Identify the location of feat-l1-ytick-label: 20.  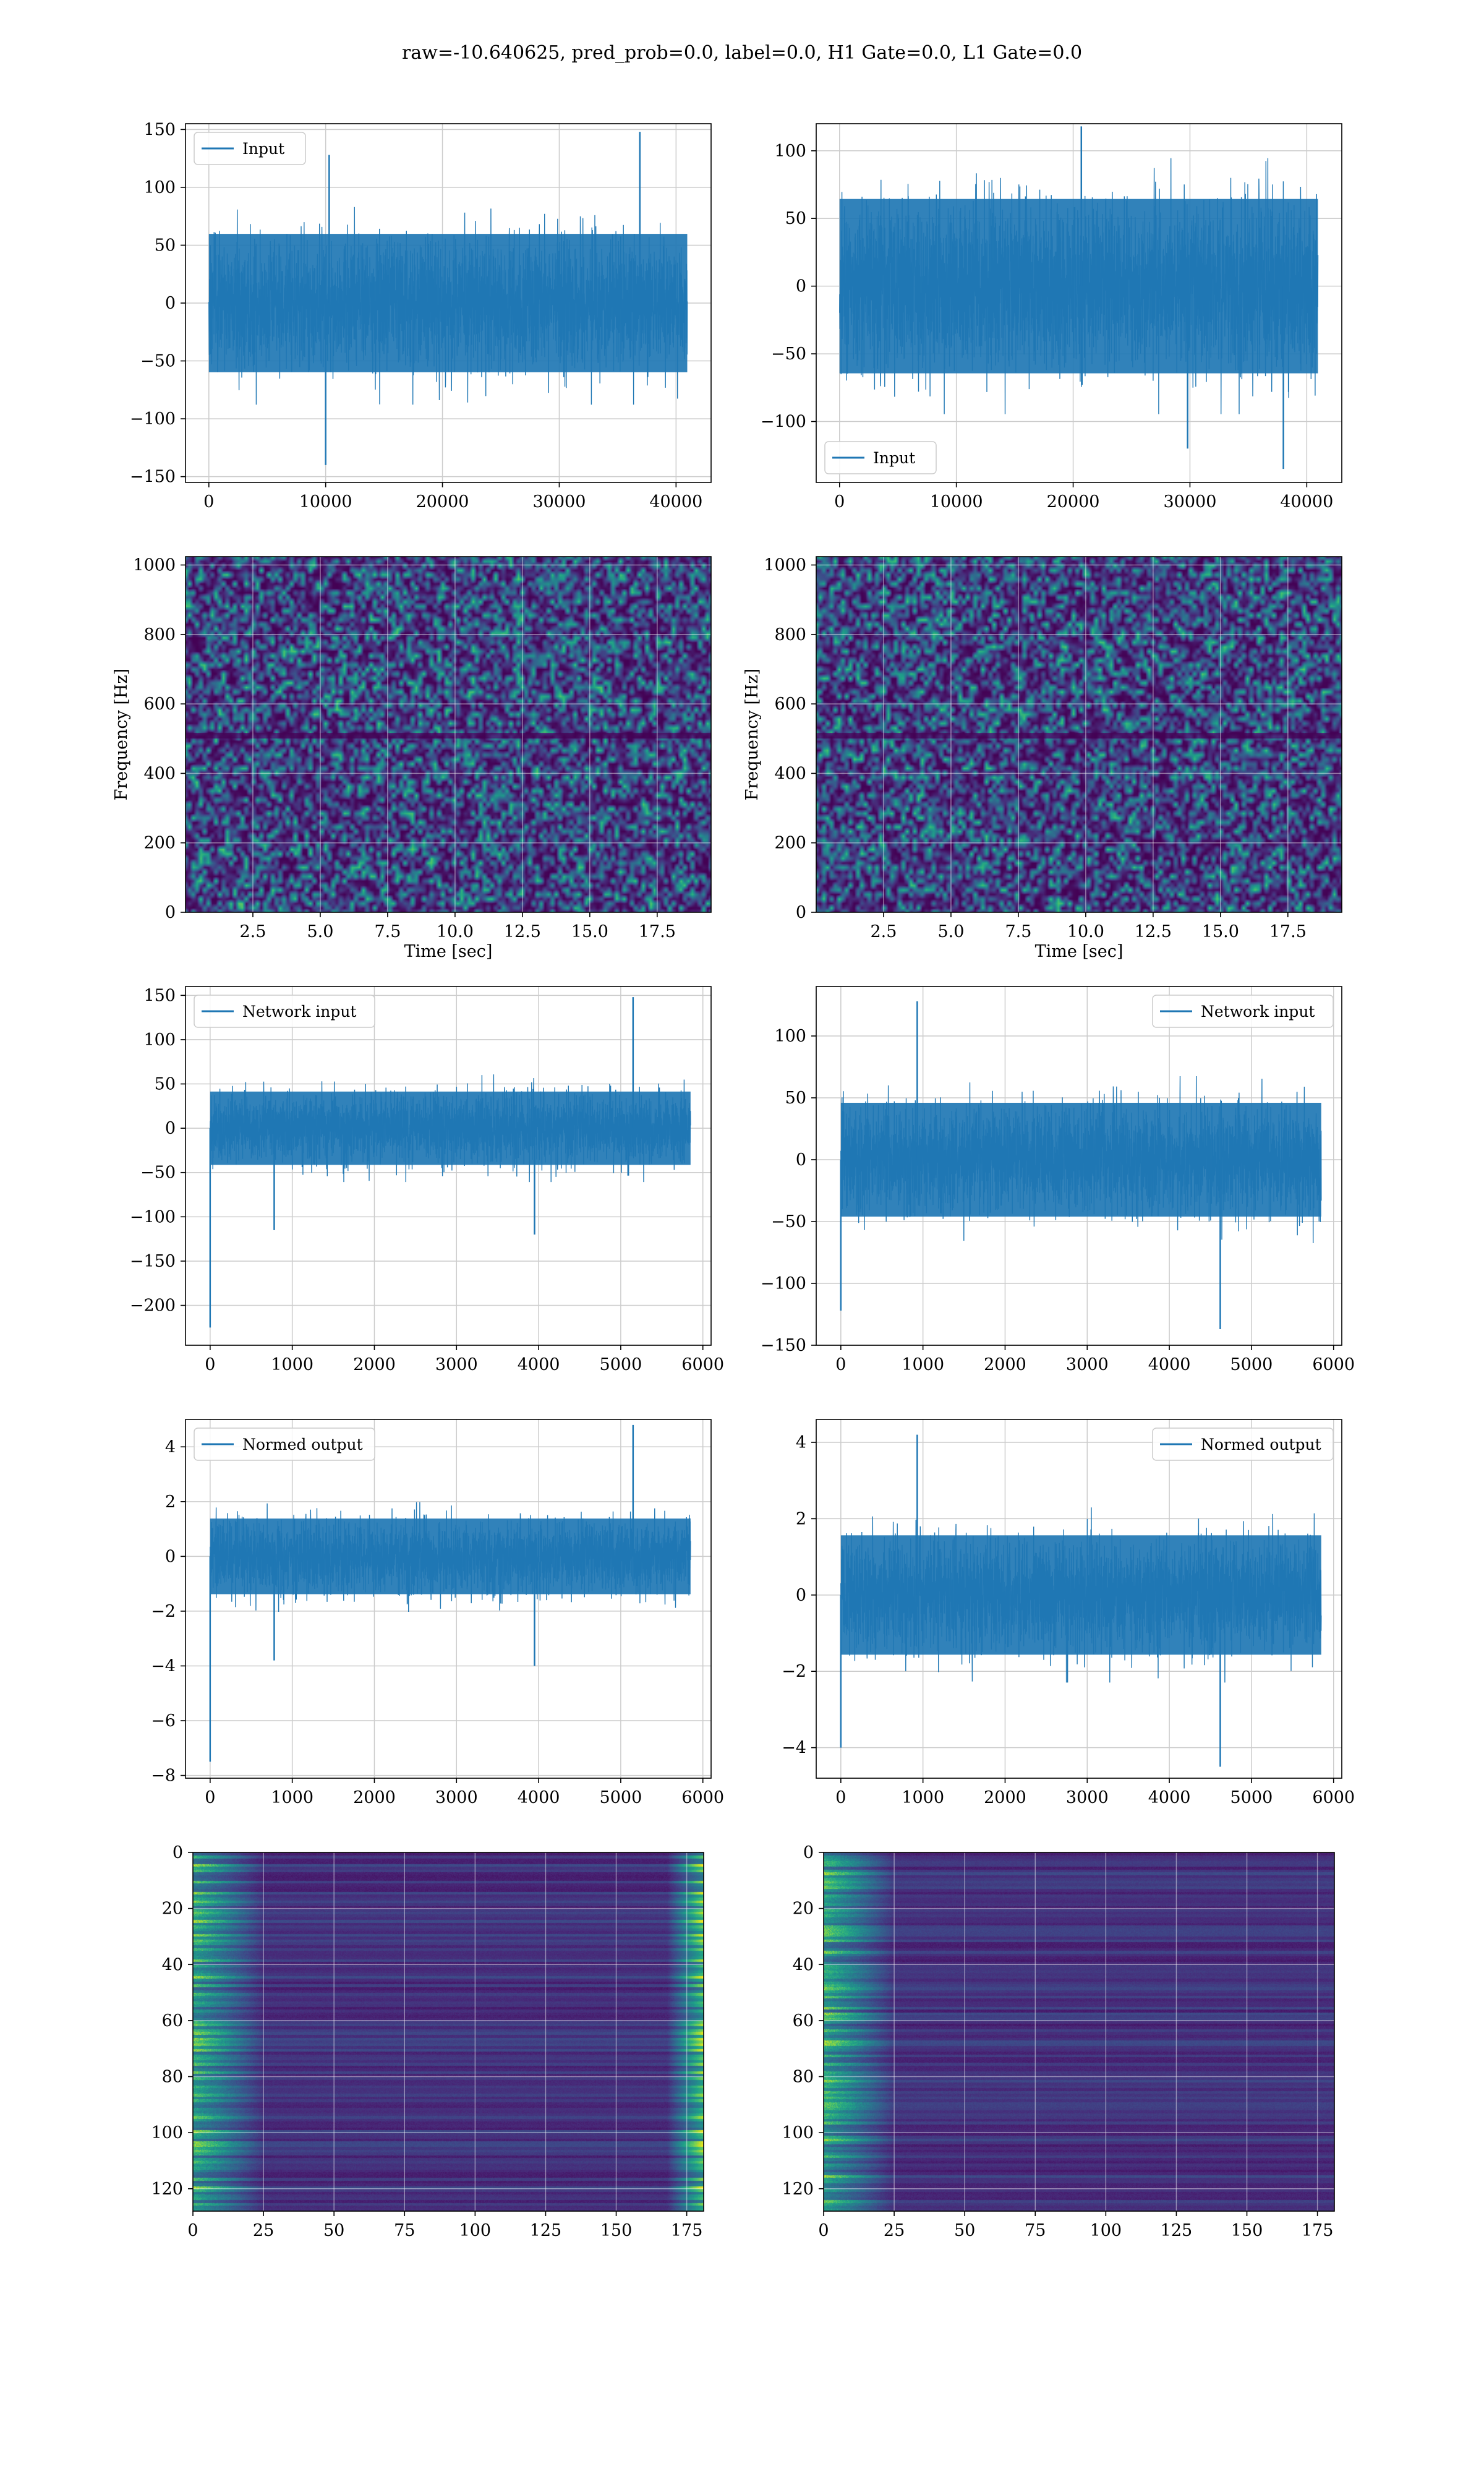
(803, 1909).